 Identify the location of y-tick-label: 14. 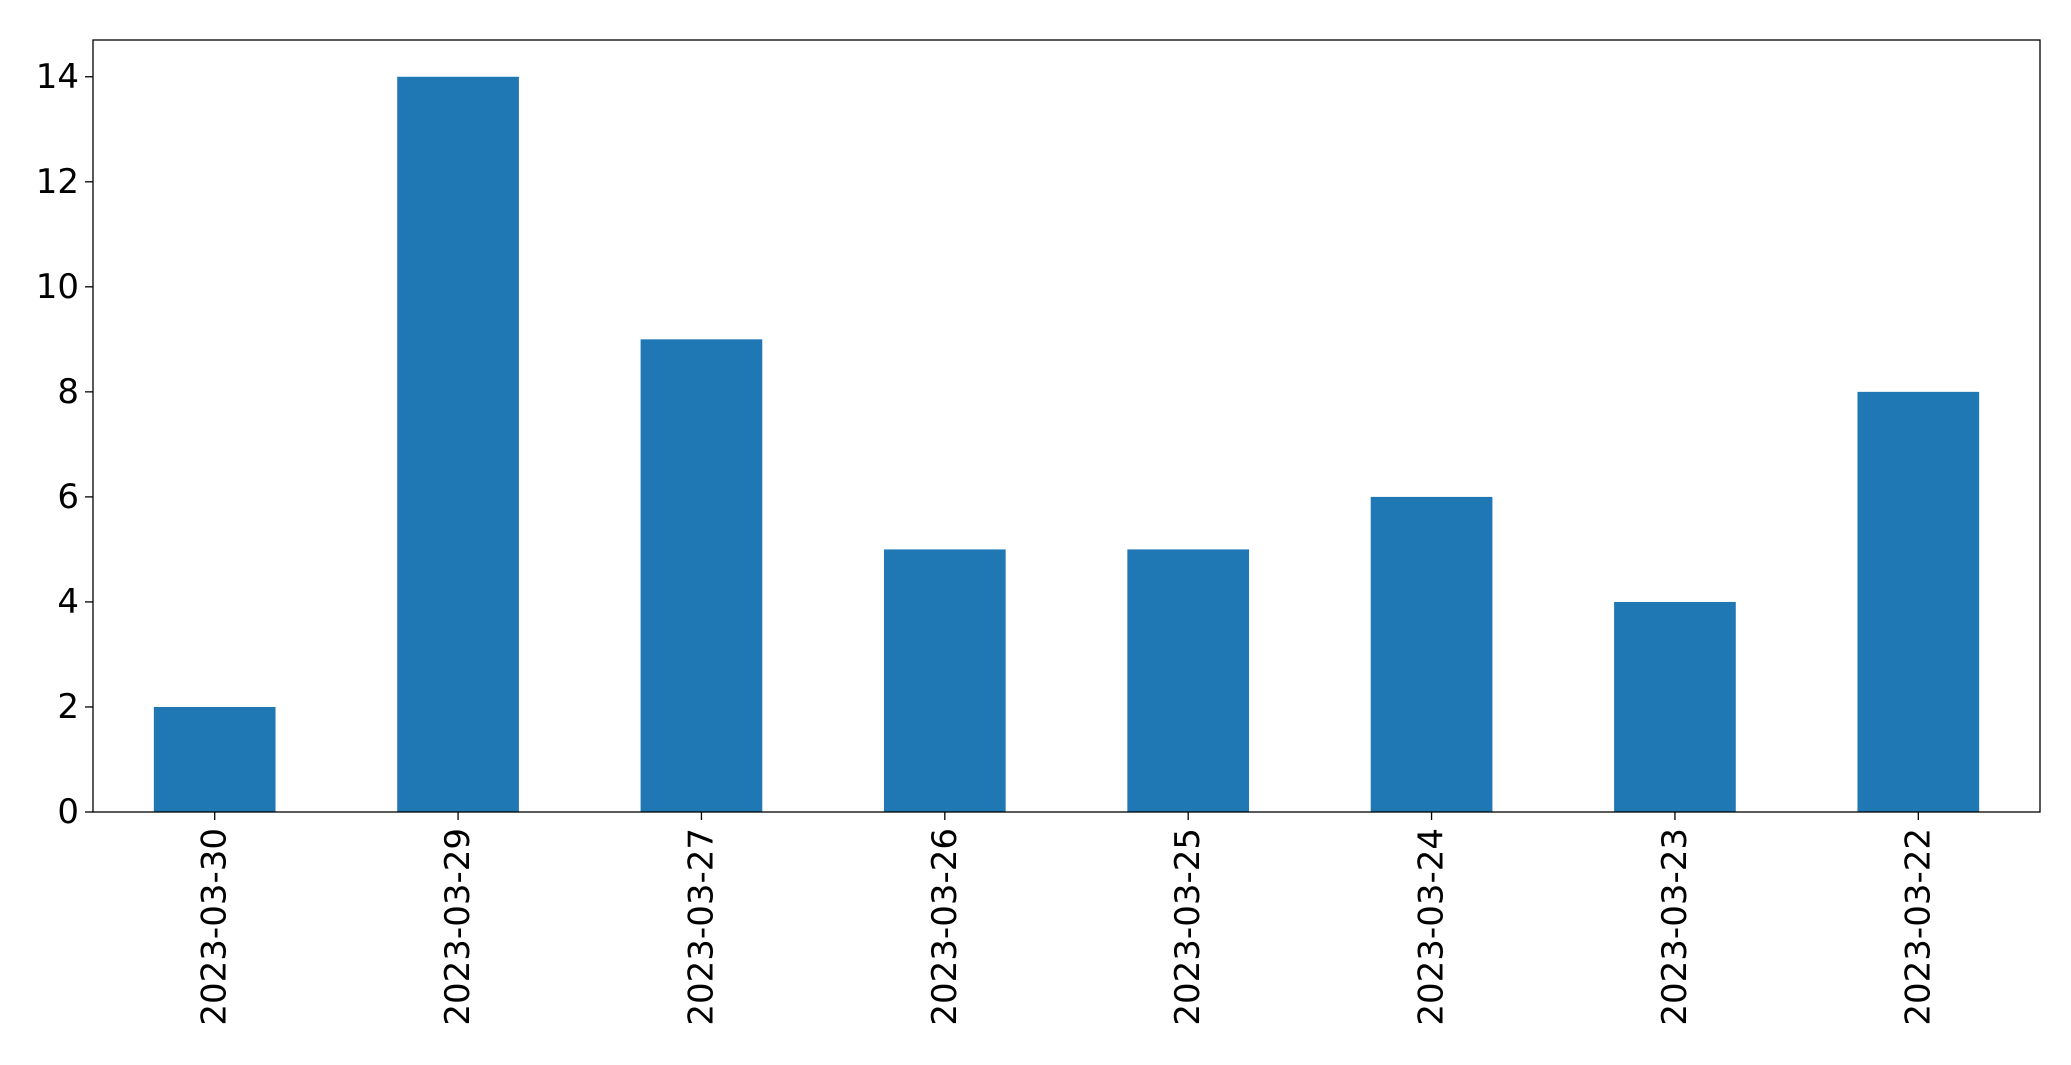
(57, 77).